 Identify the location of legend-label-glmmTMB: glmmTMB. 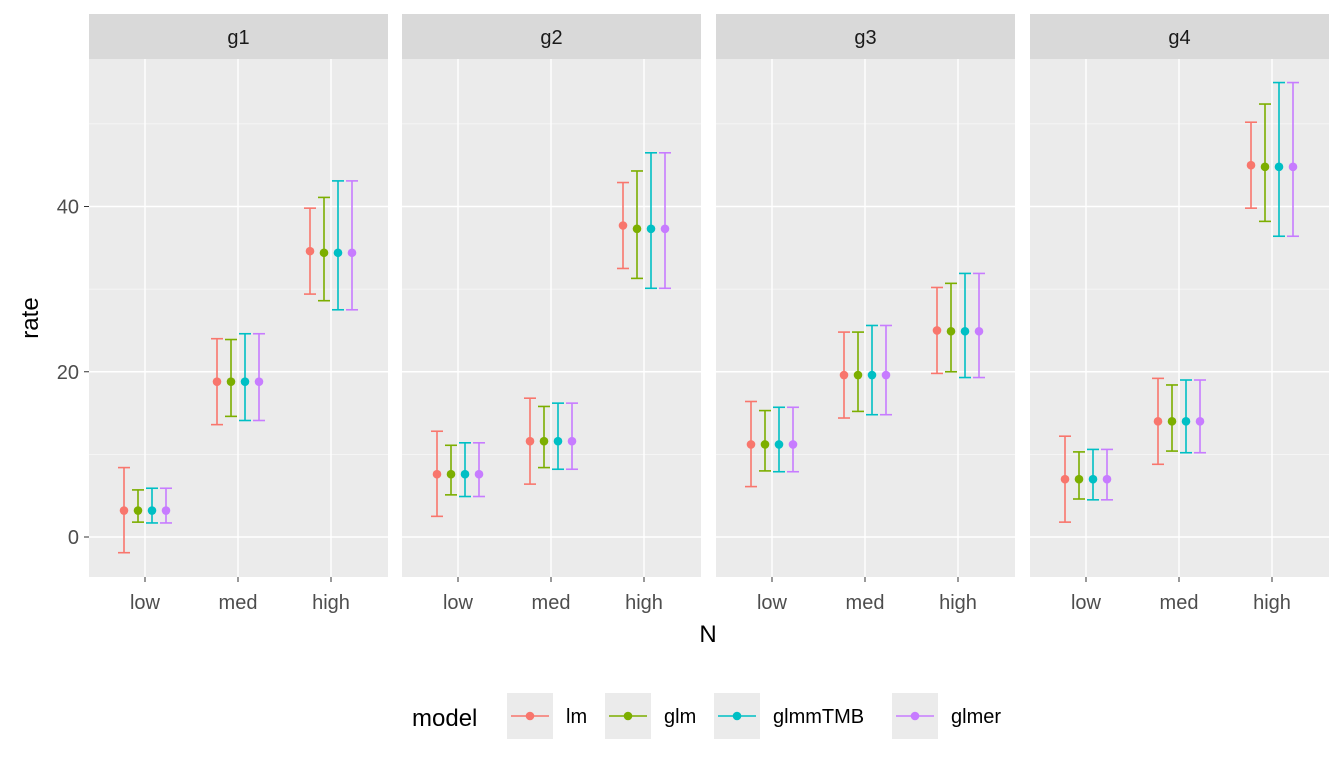
(818, 717).